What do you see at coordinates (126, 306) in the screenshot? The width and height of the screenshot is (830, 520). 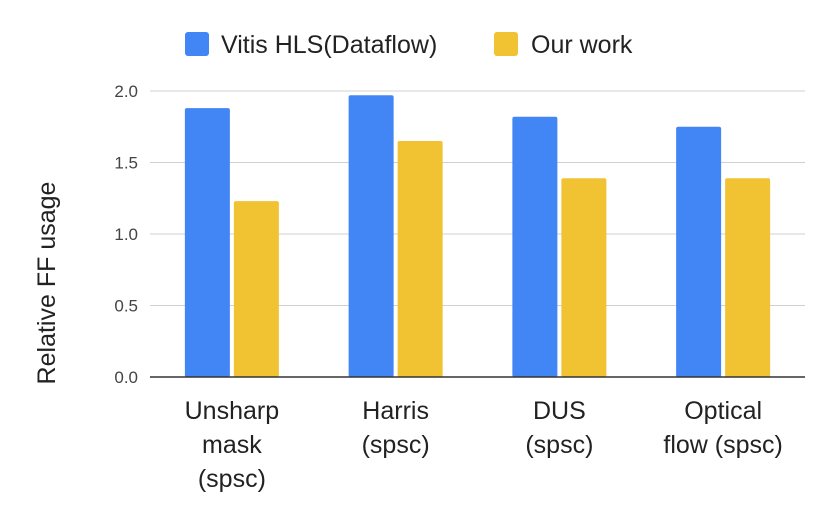 I see `y-tick-label: 0.5` at bounding box center [126, 306].